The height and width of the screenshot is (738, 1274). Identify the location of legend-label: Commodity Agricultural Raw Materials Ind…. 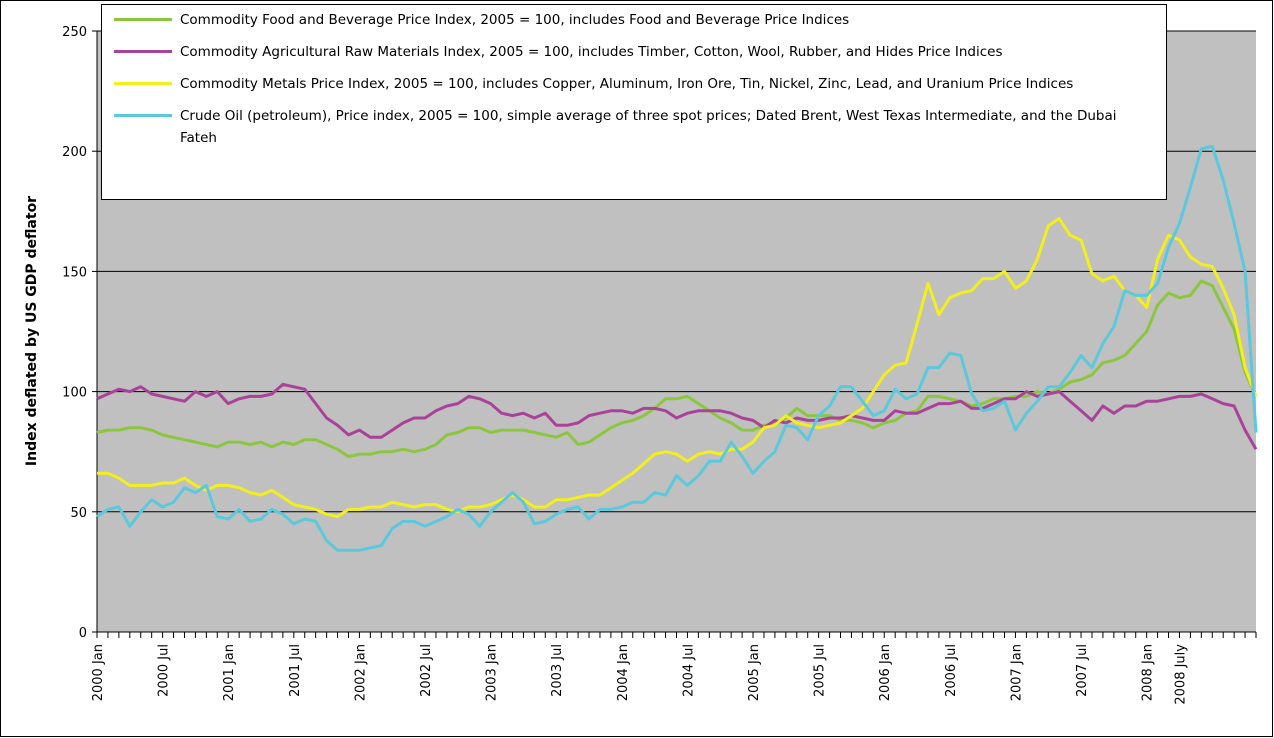
(591, 52).